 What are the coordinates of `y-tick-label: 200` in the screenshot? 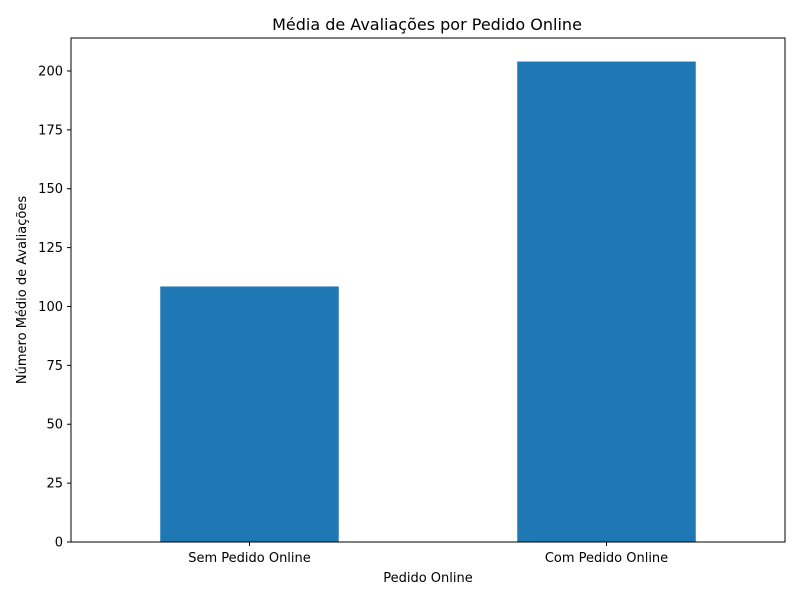 It's located at (50, 71).